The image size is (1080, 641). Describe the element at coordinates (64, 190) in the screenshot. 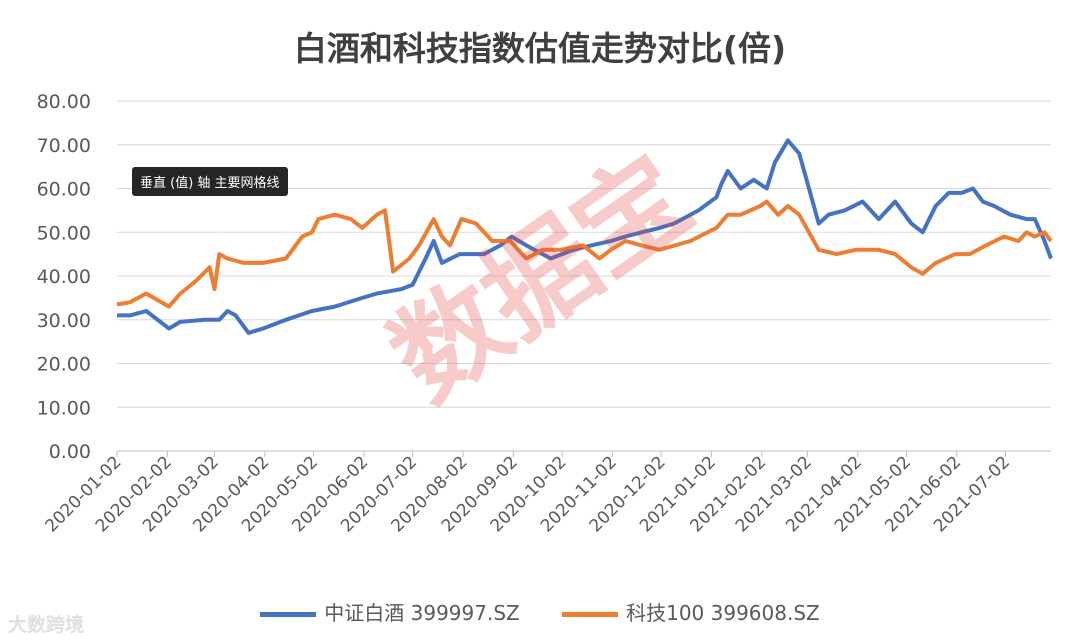

I see `y-tick-label: 60.00` at that location.